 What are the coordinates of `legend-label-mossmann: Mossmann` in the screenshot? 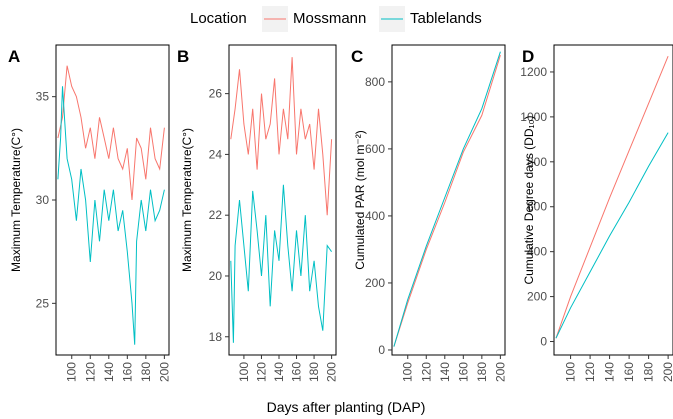 It's located at (329, 18).